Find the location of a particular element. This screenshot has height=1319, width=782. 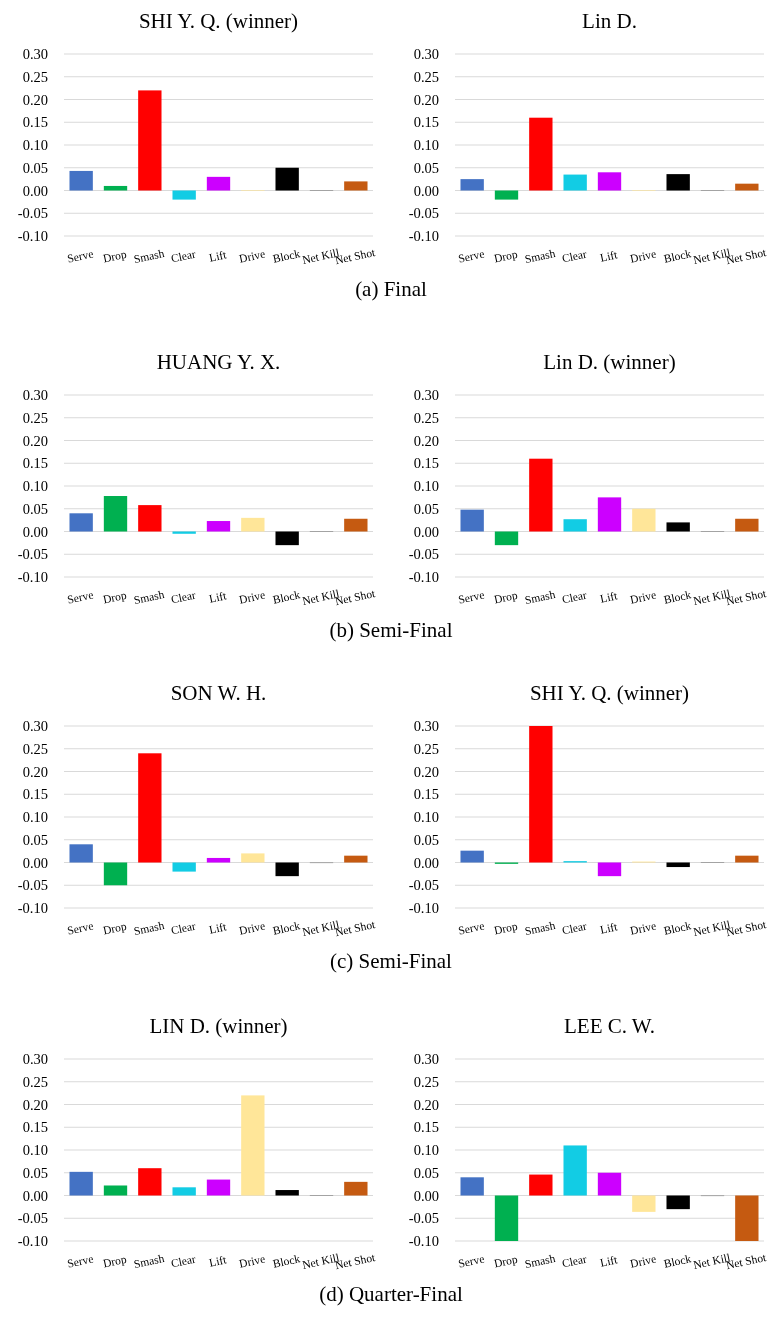

chart-title: Lin D. is located at coordinates (609, 21).